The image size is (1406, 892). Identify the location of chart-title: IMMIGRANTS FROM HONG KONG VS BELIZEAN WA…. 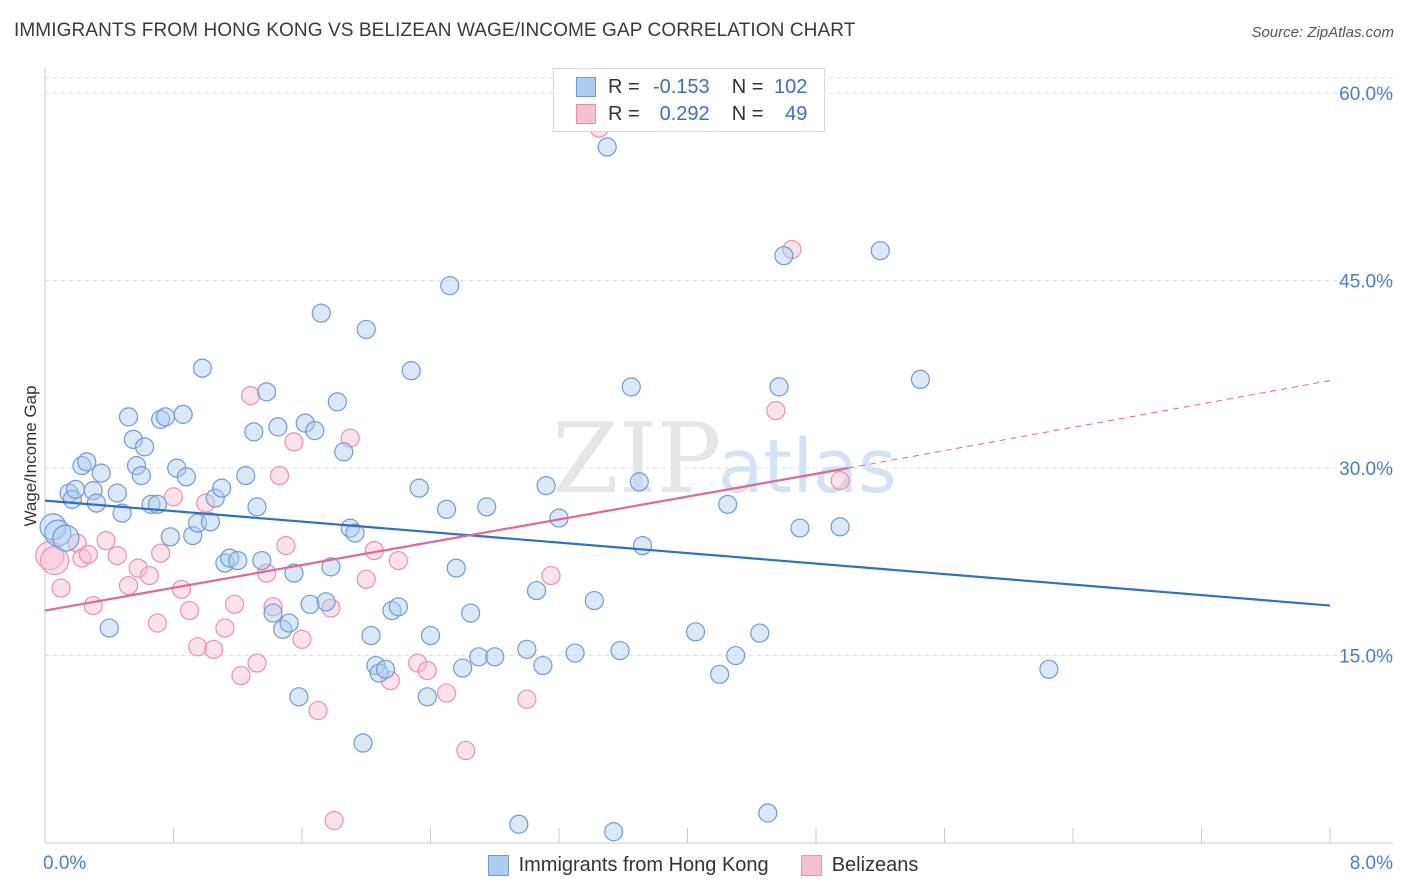
(435, 30).